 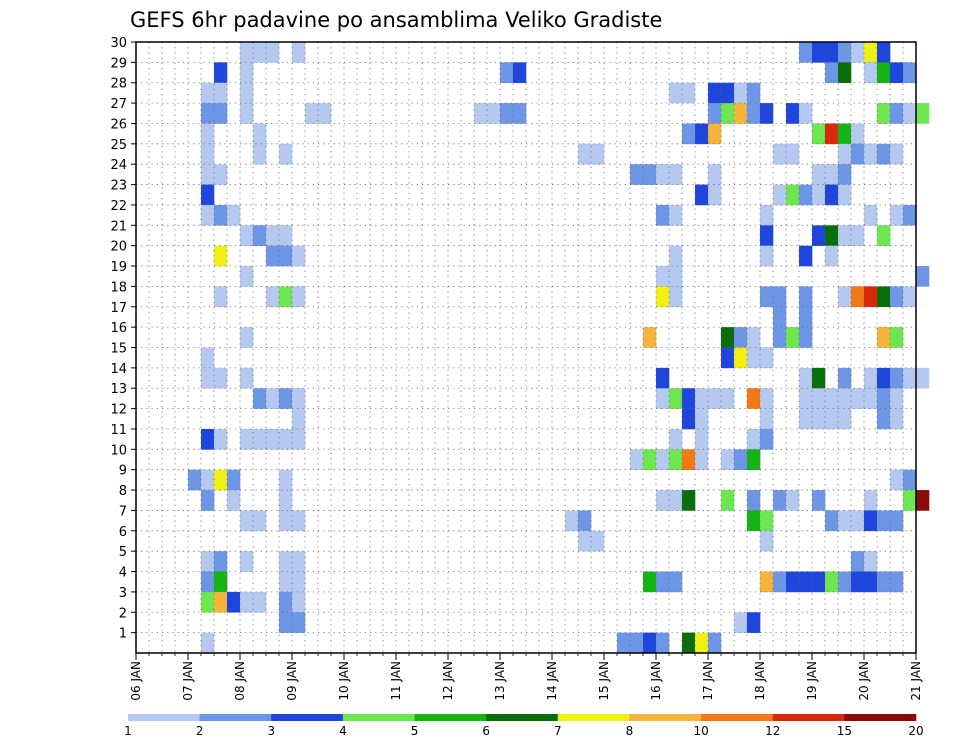 I want to click on y-tick-label: 16, so click(x=118, y=328).